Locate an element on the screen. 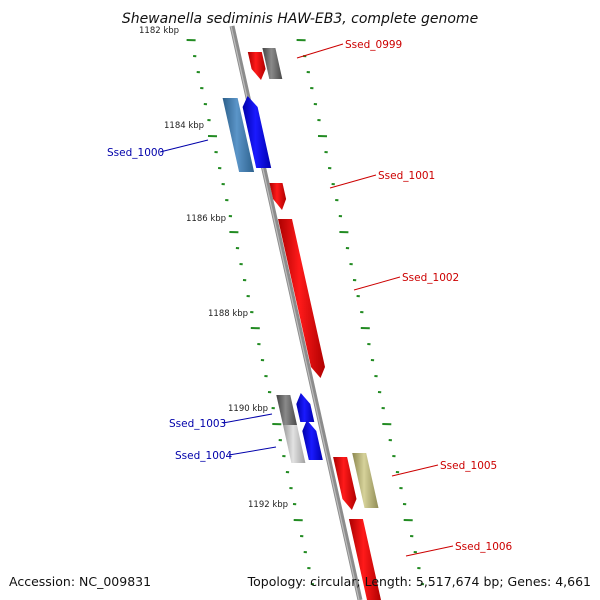 This screenshot has width=600, height=600. ssed-1002-gene is located at coordinates (301, 298).